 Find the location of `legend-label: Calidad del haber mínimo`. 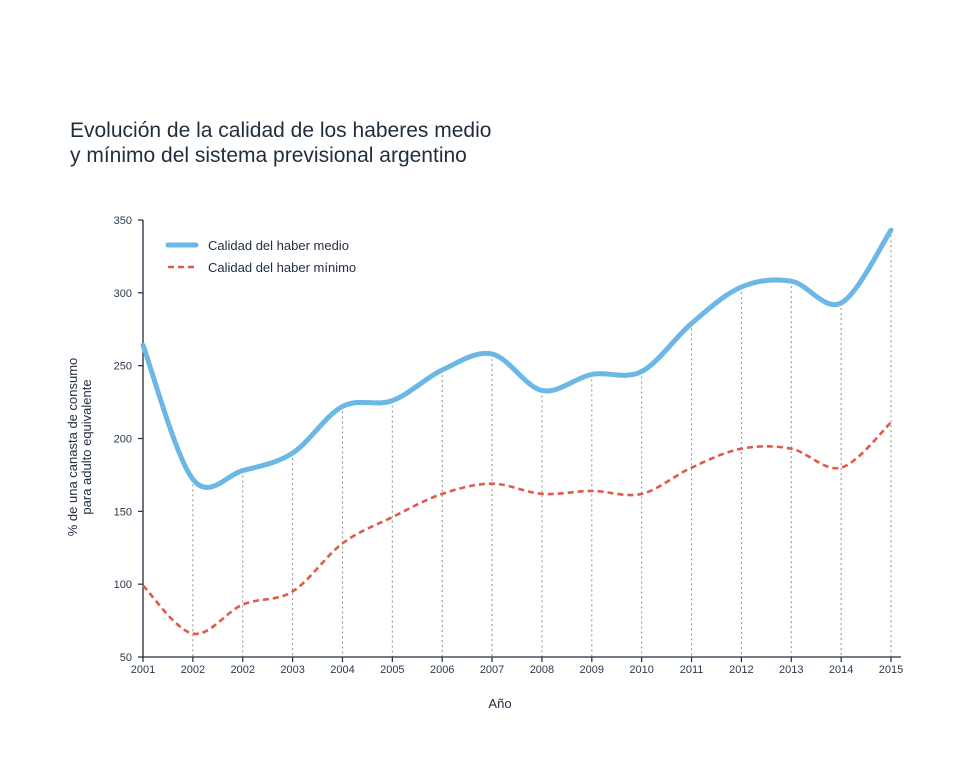

legend-label: Calidad del haber mínimo is located at coordinates (282, 267).